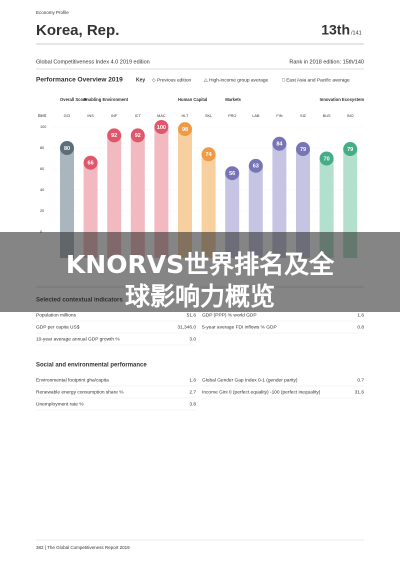 The width and height of the screenshot is (400, 562). Describe the element at coordinates (186, 116) in the screenshot. I see `category-label: HLT` at that location.